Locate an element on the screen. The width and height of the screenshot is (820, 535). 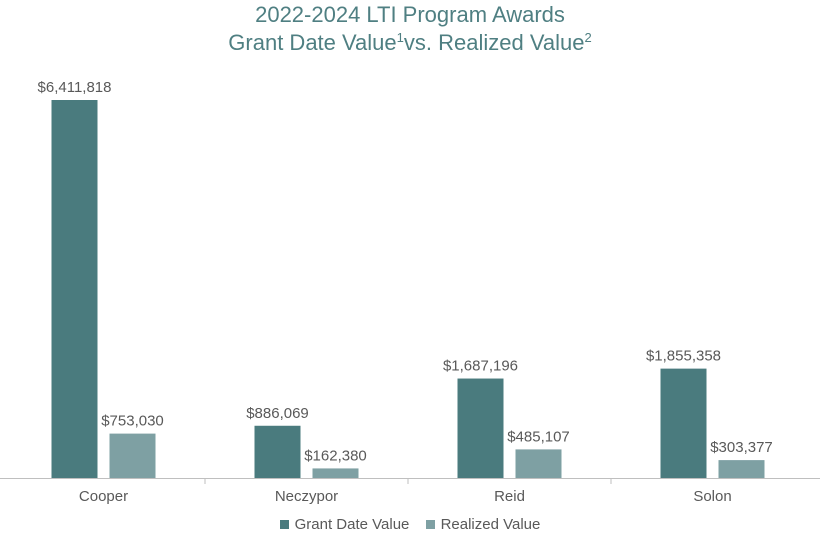
chart-title-line2: Grant Date Value1vs. Realized Value2 is located at coordinates (410, 43).